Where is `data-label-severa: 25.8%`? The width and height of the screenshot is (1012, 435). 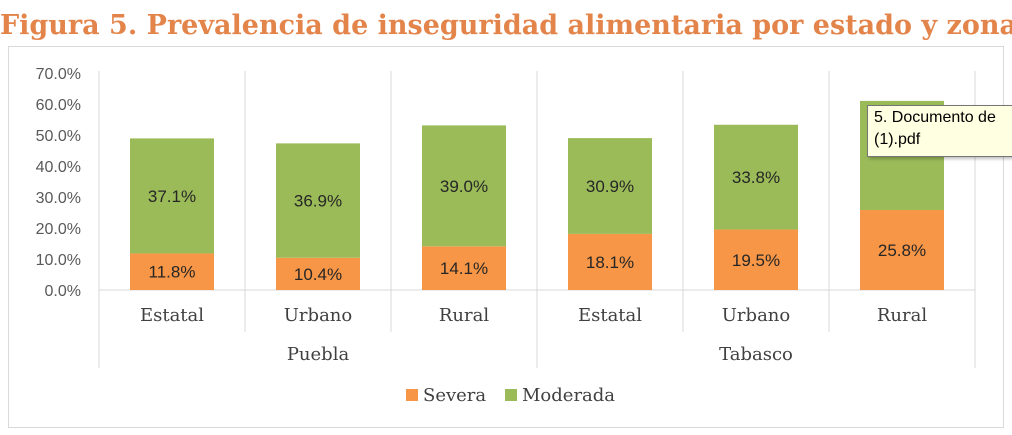 data-label-severa: 25.8% is located at coordinates (902, 250).